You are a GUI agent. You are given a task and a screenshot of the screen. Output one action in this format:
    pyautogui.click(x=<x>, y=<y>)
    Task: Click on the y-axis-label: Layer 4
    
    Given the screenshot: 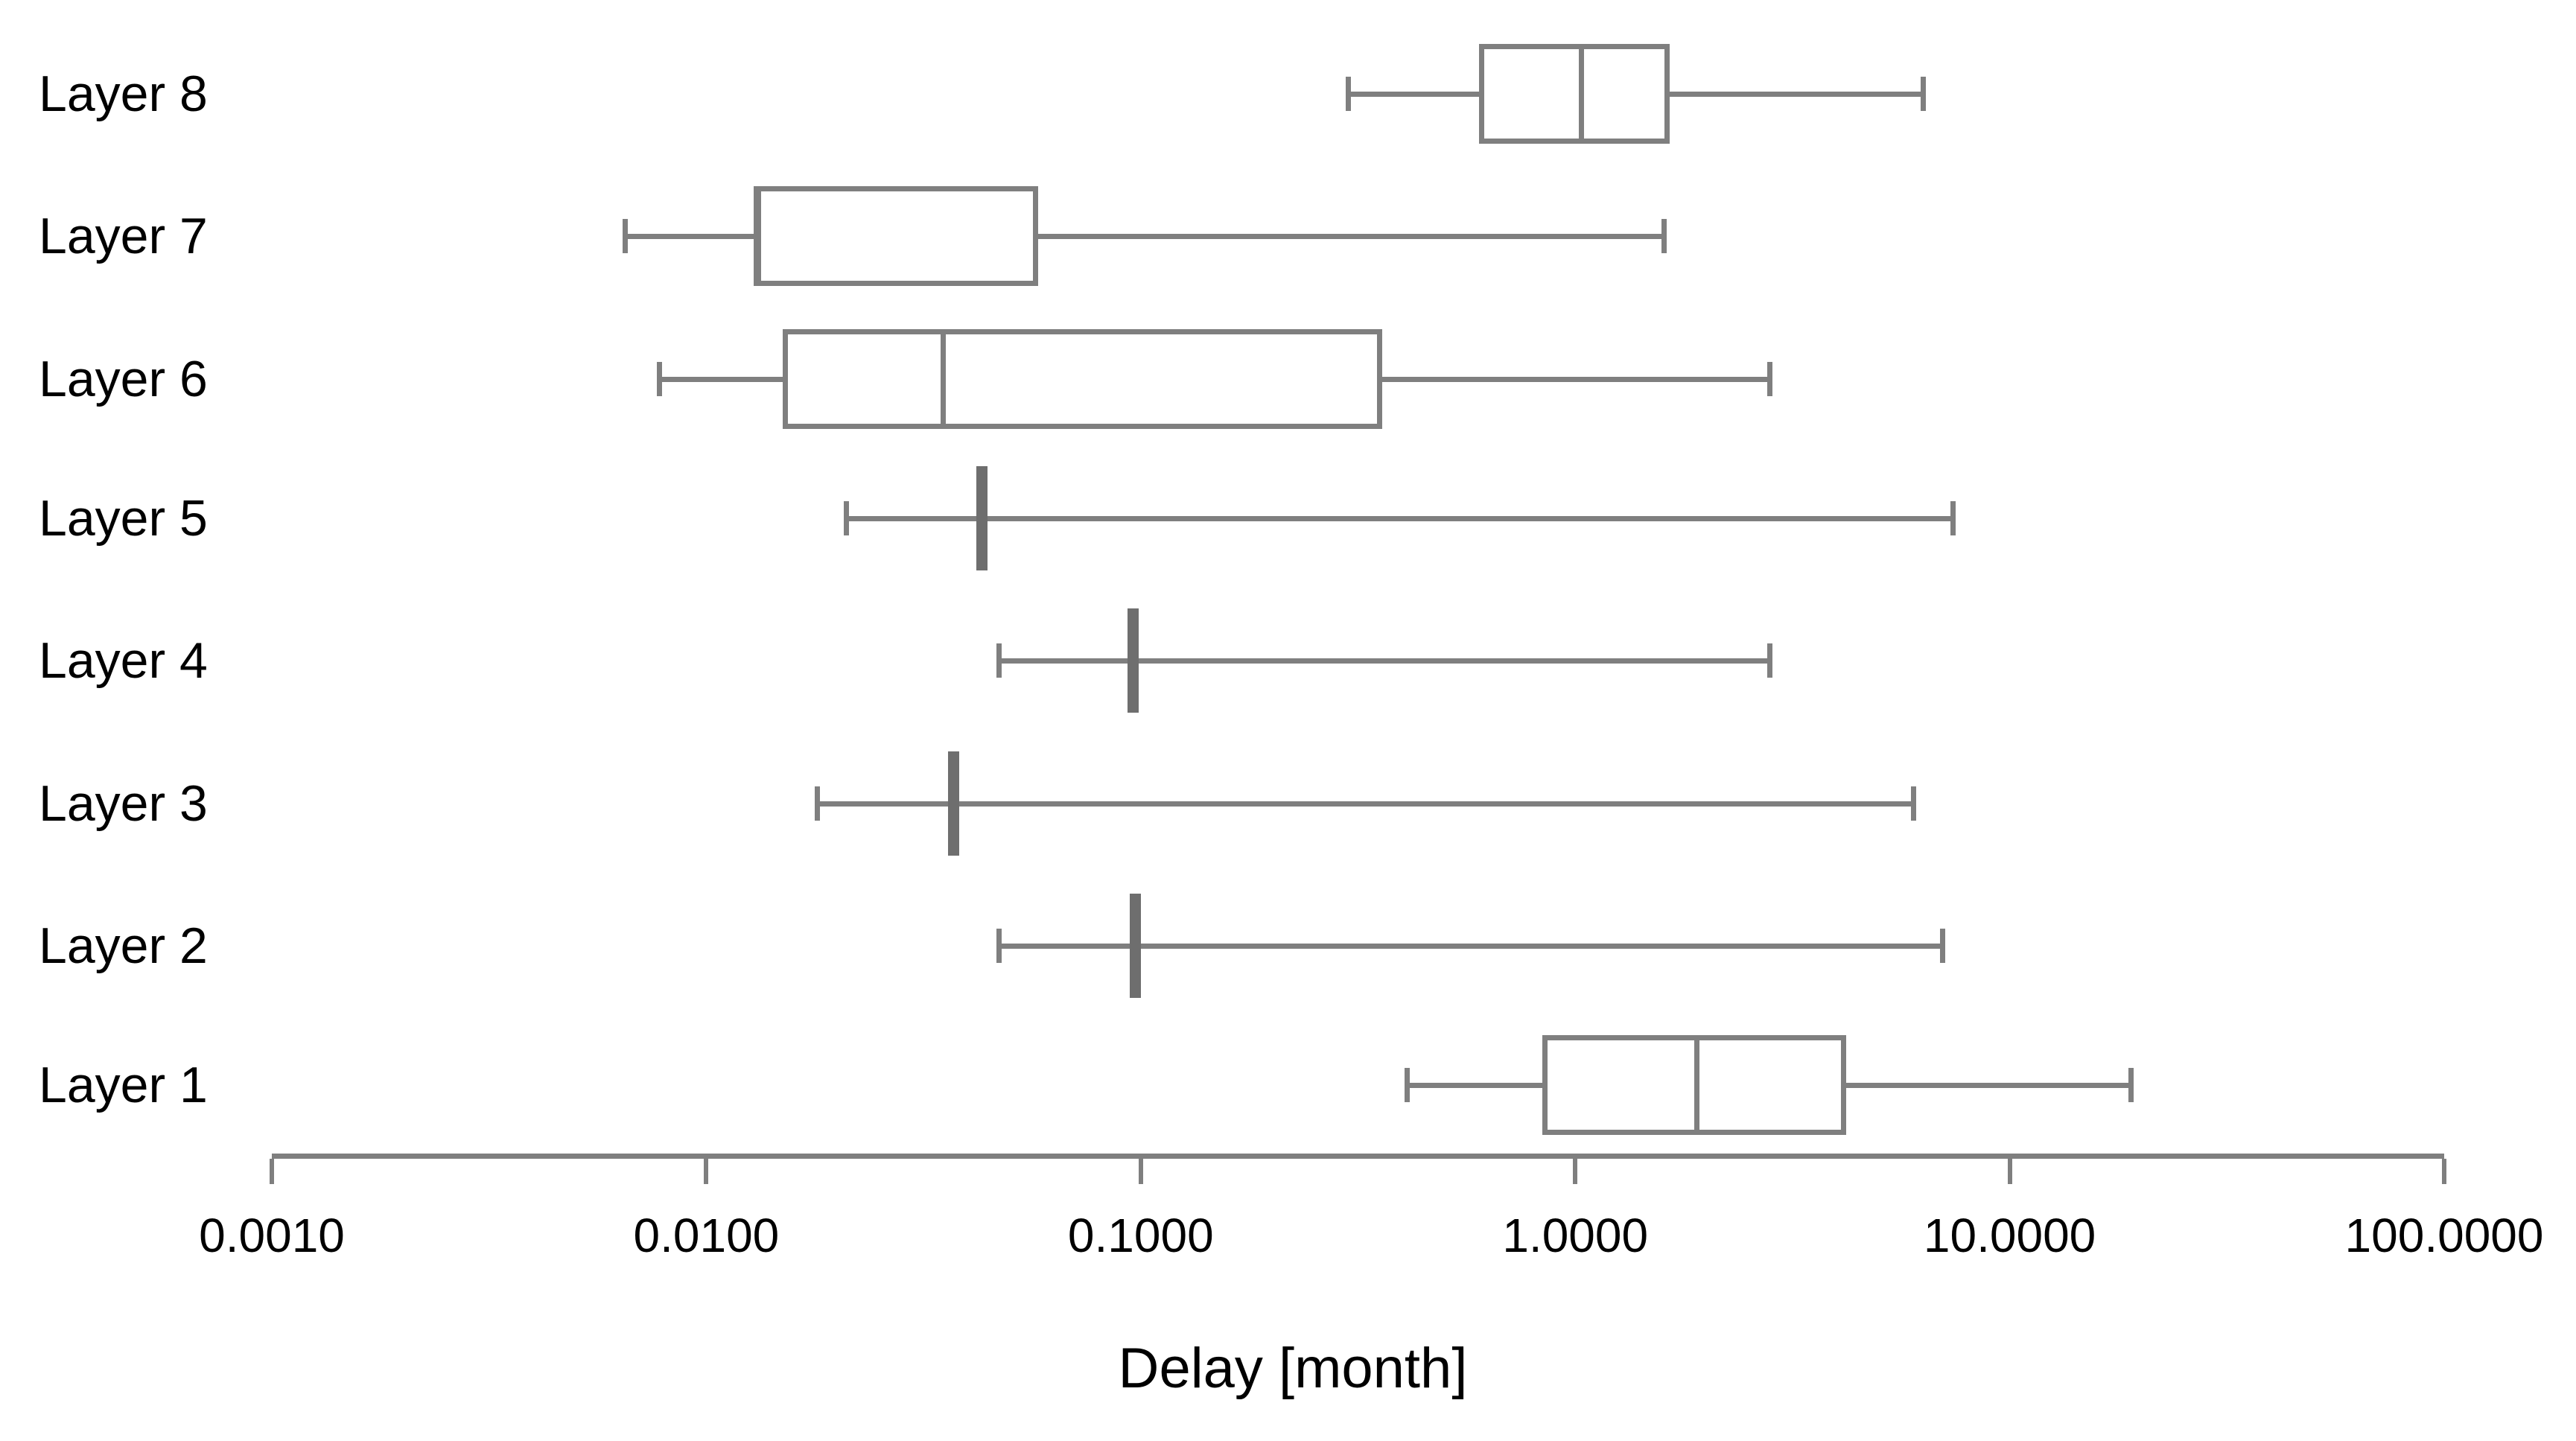 What is the action you would take?
    pyautogui.click(x=123, y=660)
    